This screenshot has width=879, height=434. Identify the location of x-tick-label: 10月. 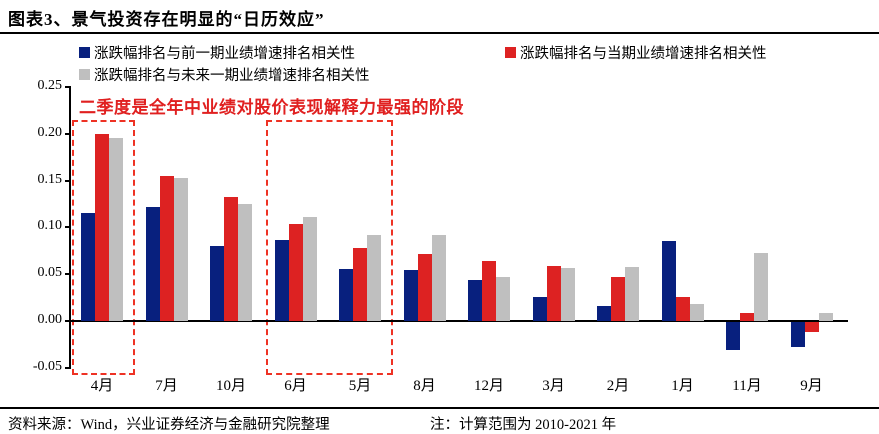
(230, 386).